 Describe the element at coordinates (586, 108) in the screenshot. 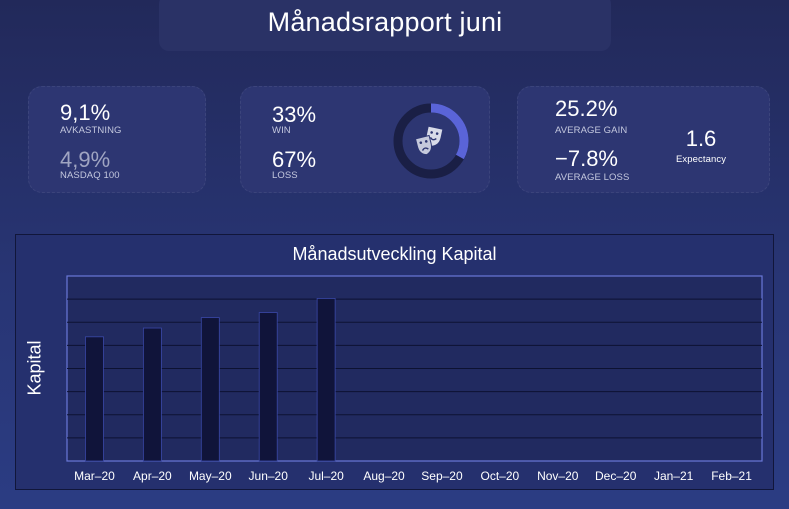

I see `avg-gain-value: 25.2%` at that location.